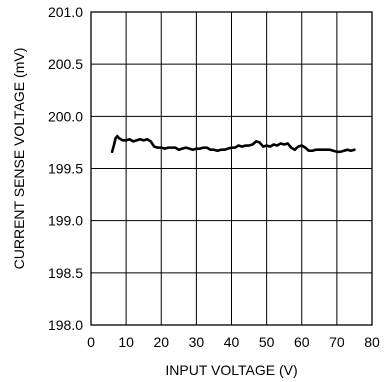  I want to click on y-tick-label: 200.5, so click(65, 64).